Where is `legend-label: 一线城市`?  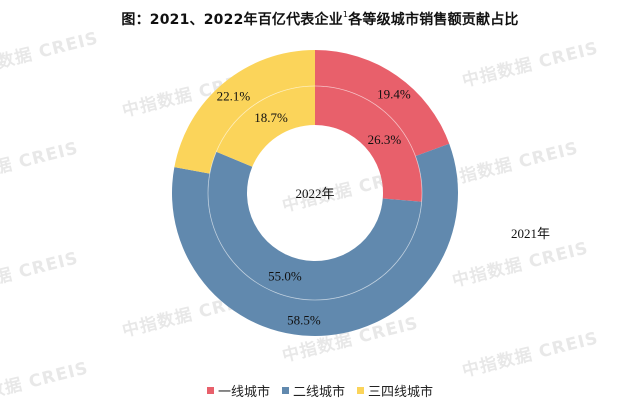
legend-label: 一线城市 is located at coordinates (243, 392).